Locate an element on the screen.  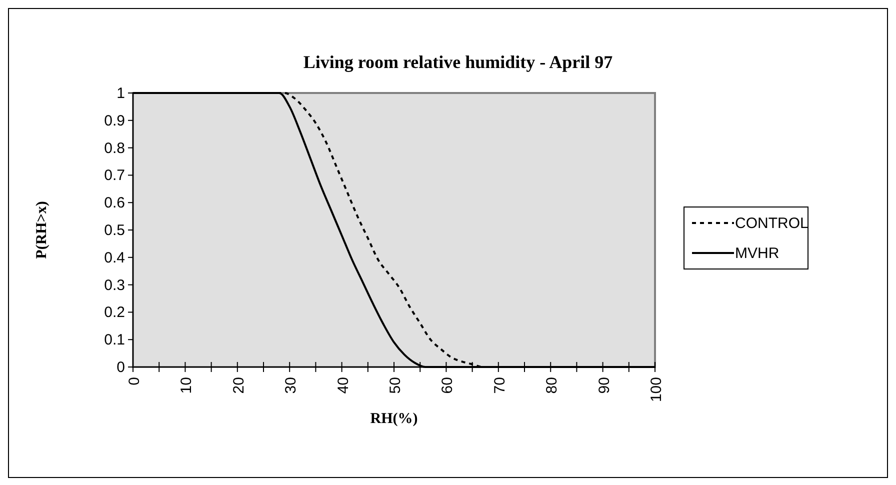
x-tick-label: 50 is located at coordinates (395, 385).